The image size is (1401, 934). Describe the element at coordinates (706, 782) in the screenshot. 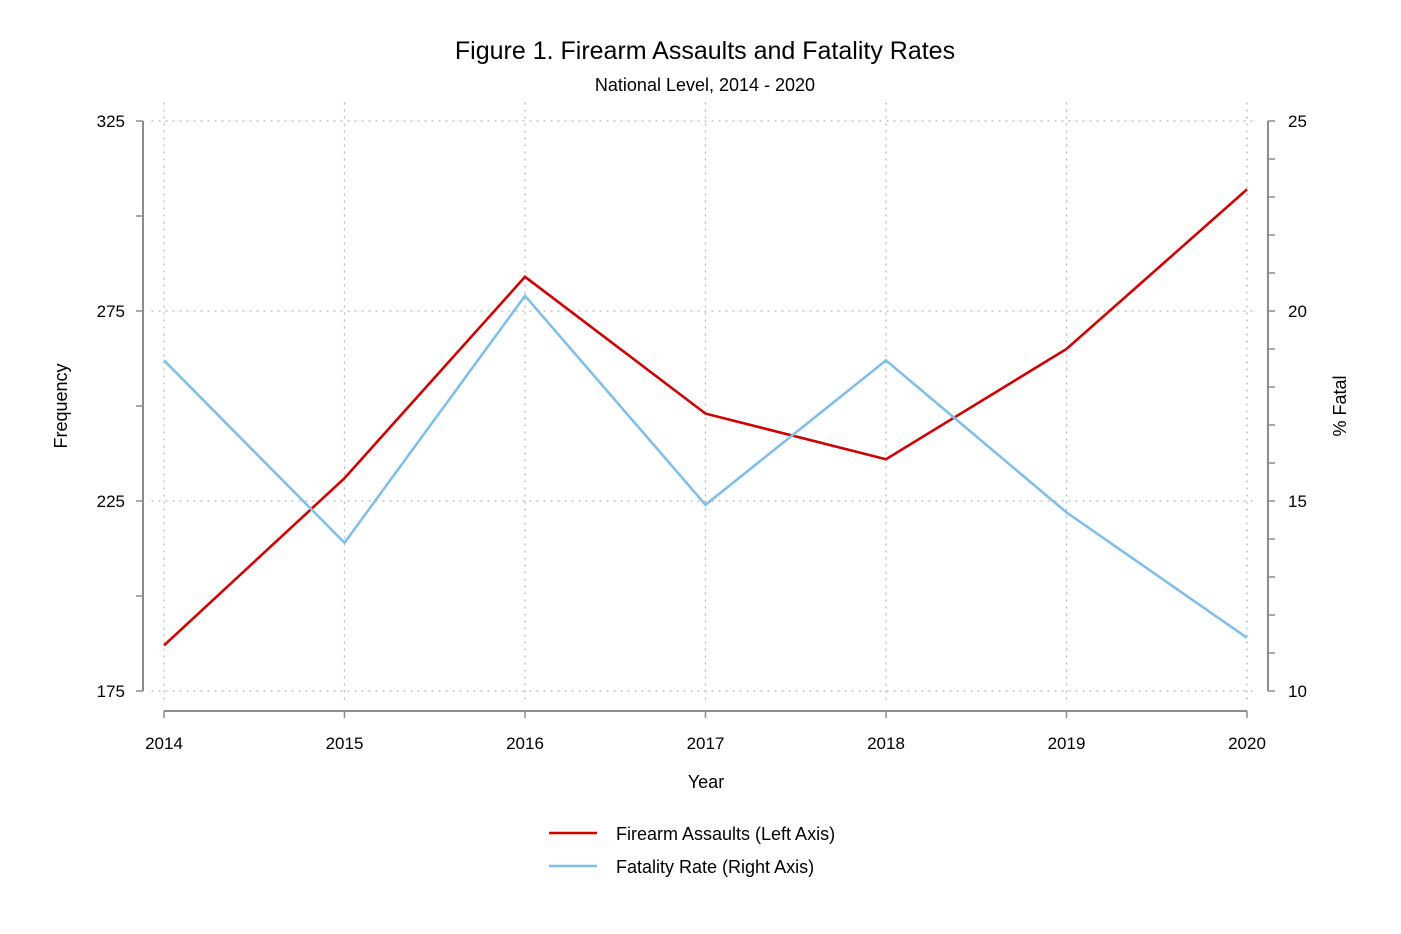

I see `x-axis-title: Year` at that location.